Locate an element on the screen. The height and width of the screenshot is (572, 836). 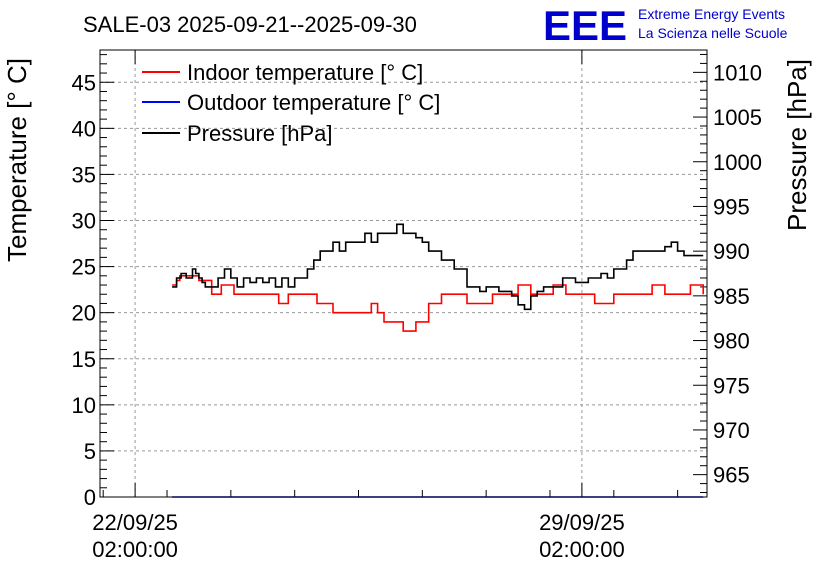
y-left-tick-label: 15 is located at coordinates (84, 359).